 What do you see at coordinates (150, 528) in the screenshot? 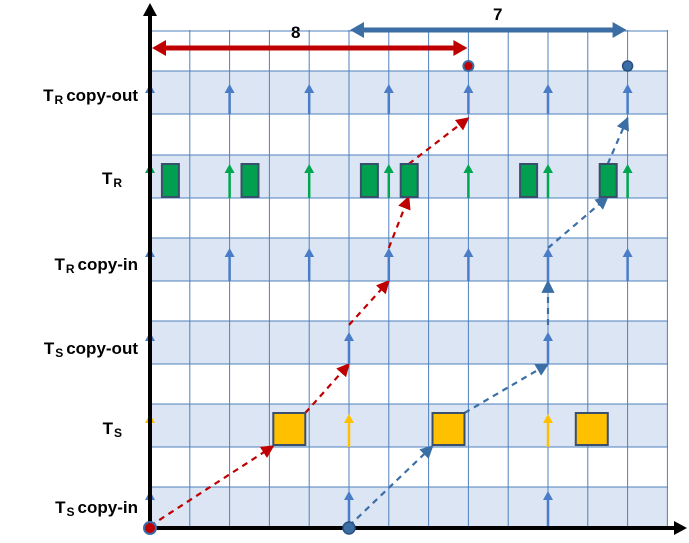
I see `red-start-marker` at bounding box center [150, 528].